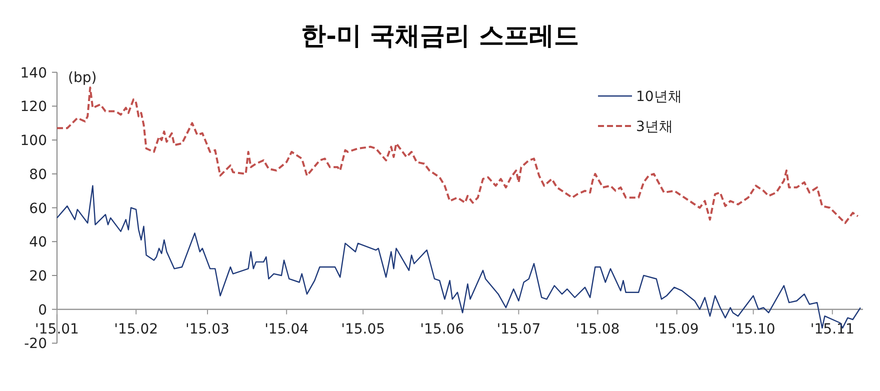 This screenshot has width=880, height=391. Describe the element at coordinates (136, 329) in the screenshot. I see `x-tick-label: '15.02` at that location.